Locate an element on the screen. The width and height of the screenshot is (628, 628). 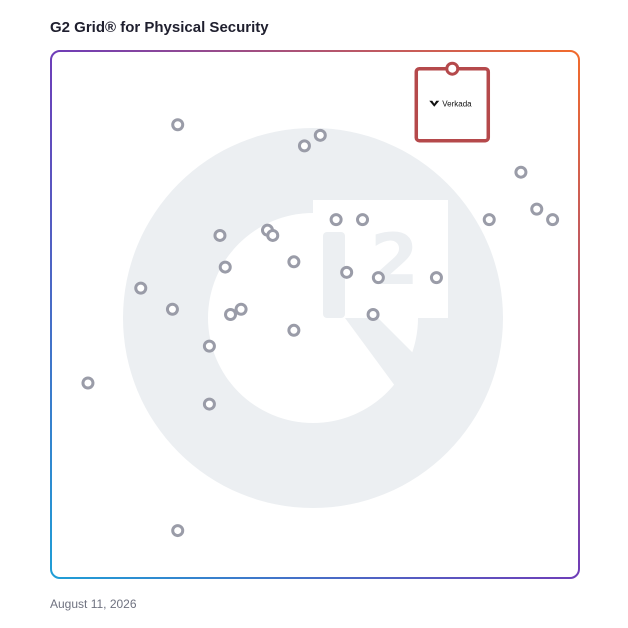
featured-product-label: Verkada is located at coordinates (457, 104).